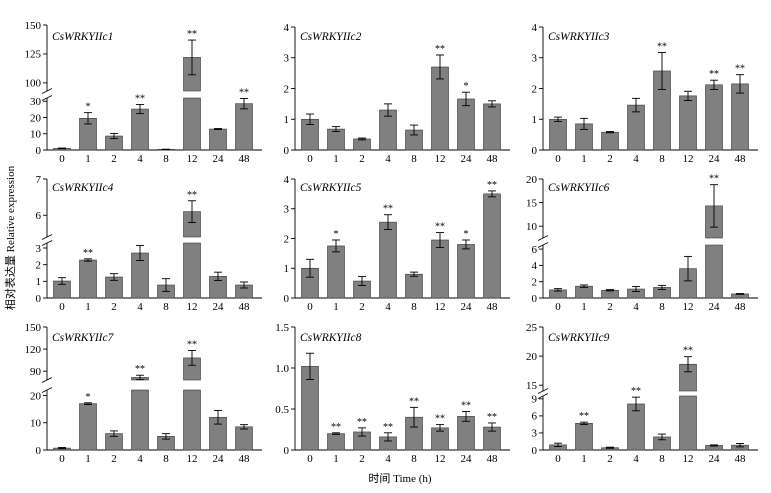 The height and width of the screenshot is (493, 771). I want to click on y-tick-label: 15, so click(532, 386).